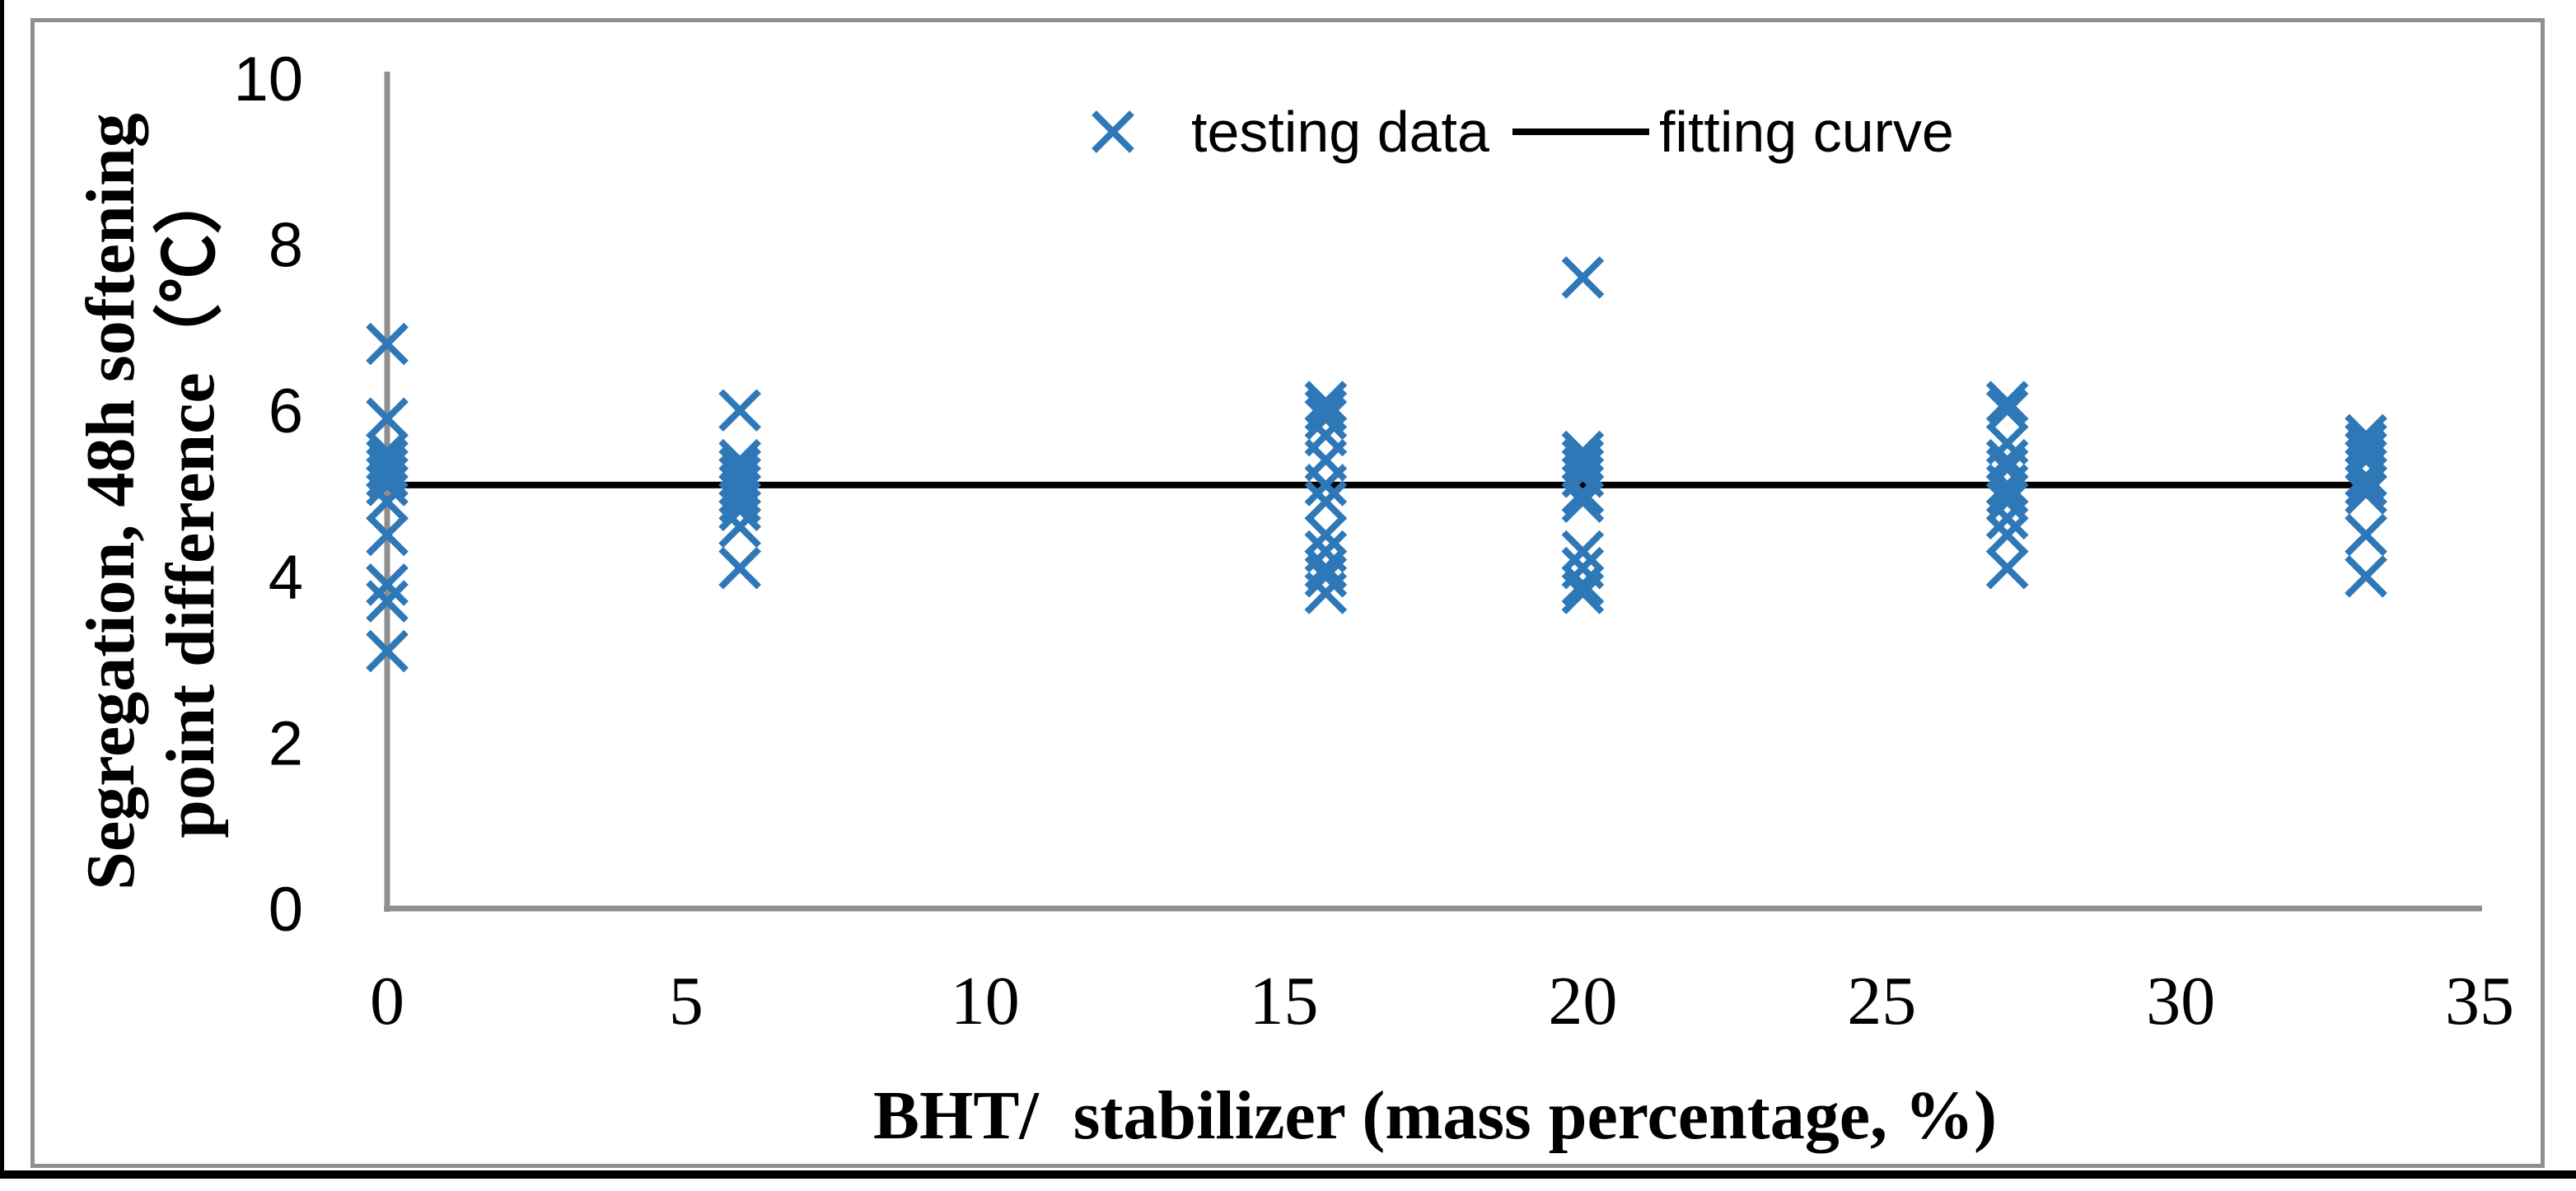 Image resolution: width=2576 pixels, height=1191 pixels. What do you see at coordinates (2180, 1001) in the screenshot?
I see `x-tick-label-30: 30` at bounding box center [2180, 1001].